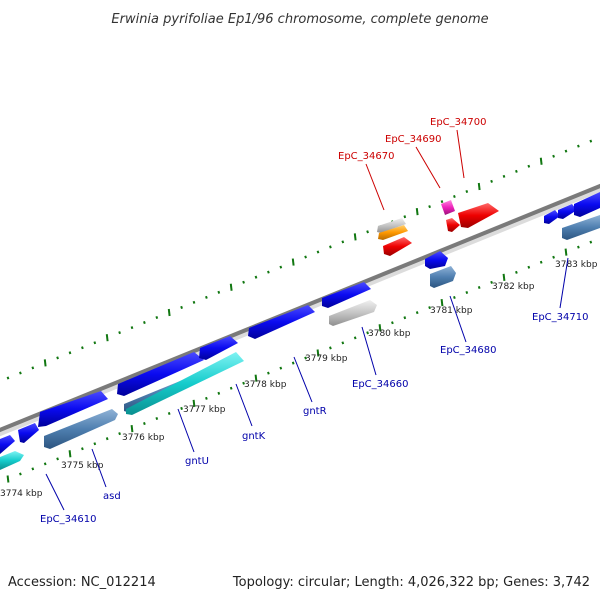  I want to click on gene-label-gntU: gntU, so click(197, 461).